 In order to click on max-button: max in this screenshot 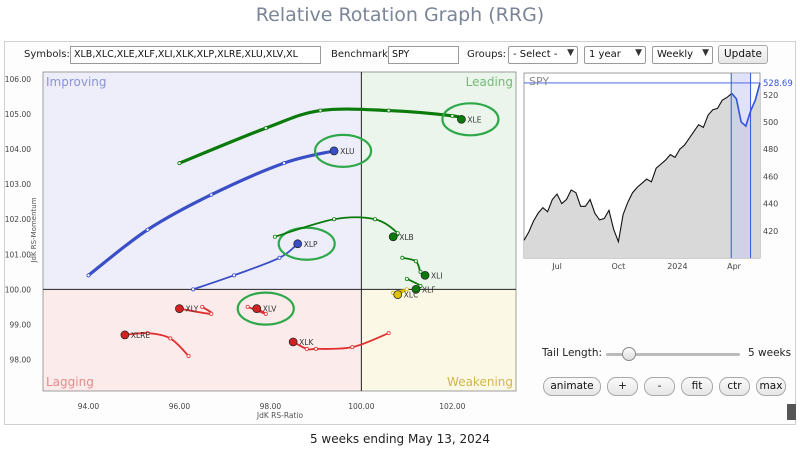, I will do `click(771, 386)`.